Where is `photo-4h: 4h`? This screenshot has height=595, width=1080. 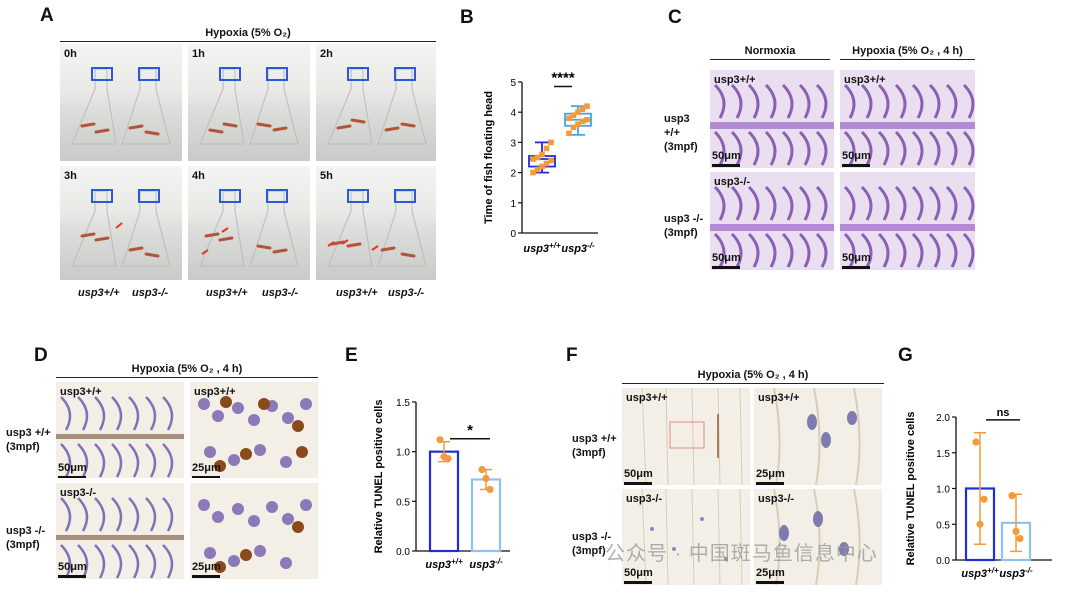
photo-4h: 4h is located at coordinates (249, 223).